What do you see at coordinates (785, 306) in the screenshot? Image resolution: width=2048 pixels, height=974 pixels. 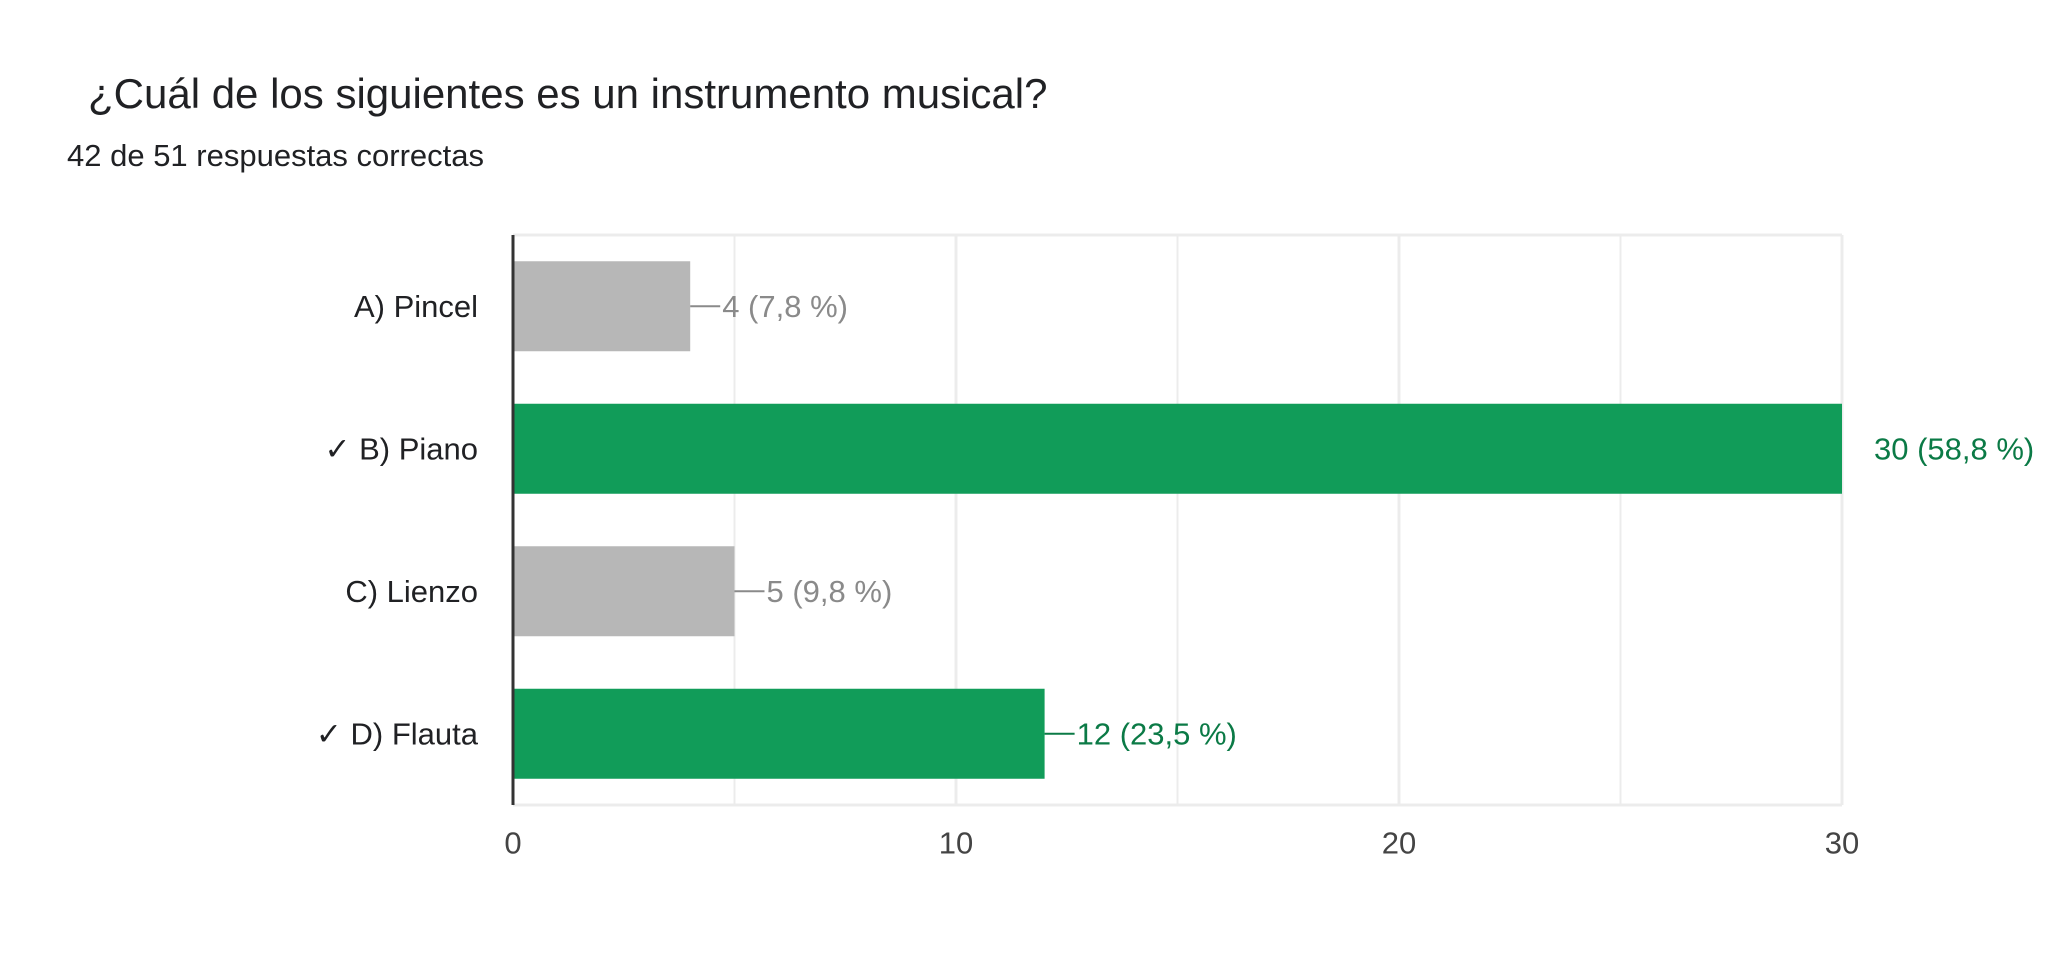 I see `data-label: 4 (7,8 %)` at bounding box center [785, 306].